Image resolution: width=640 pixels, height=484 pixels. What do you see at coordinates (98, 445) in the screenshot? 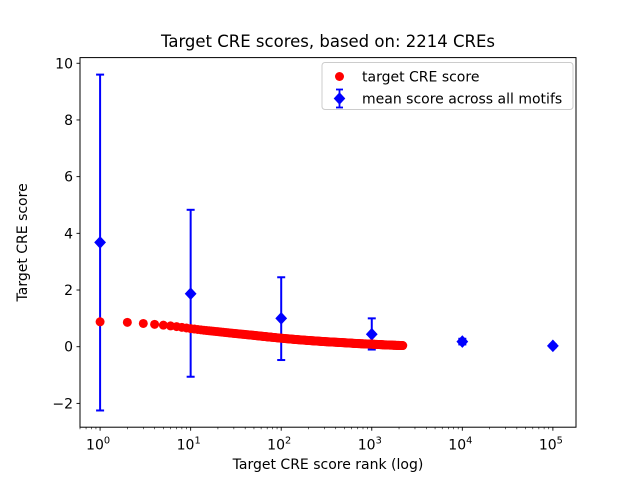
I see `x-tick-label: 10⁰` at bounding box center [98, 445].